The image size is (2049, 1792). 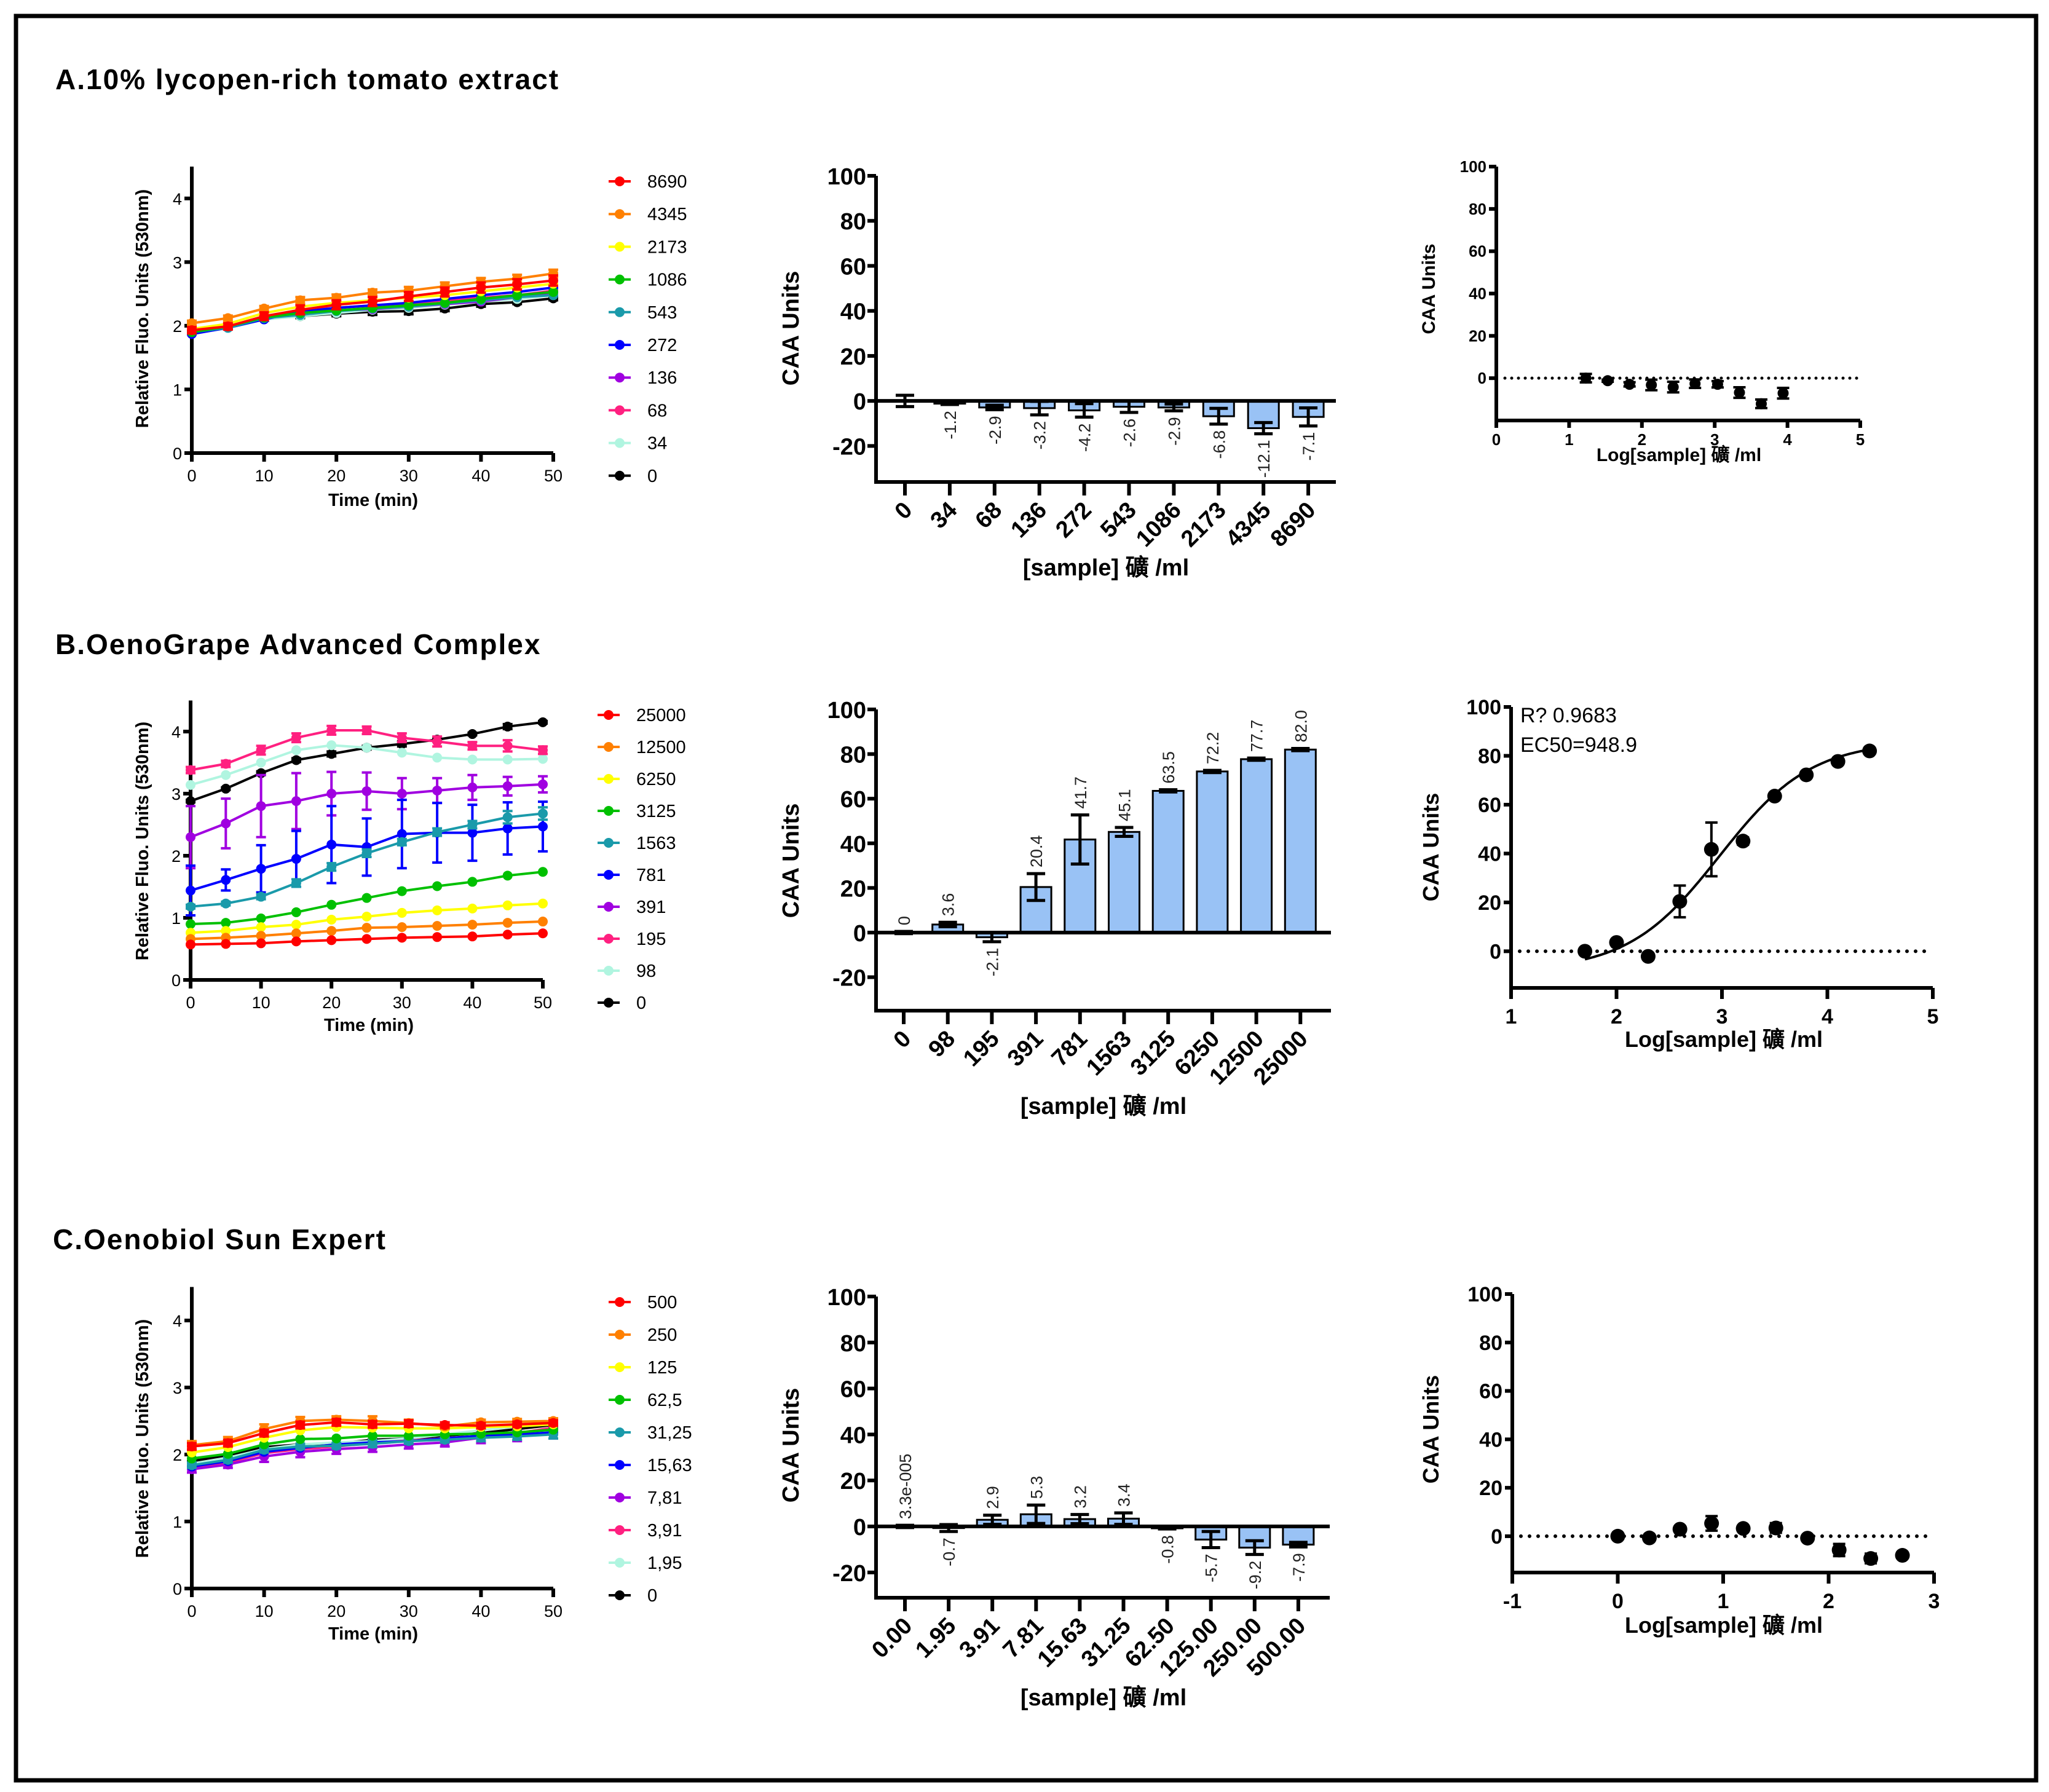 What do you see at coordinates (1489, 756) in the screenshot?
I see `y-tick-label: 80` at bounding box center [1489, 756].